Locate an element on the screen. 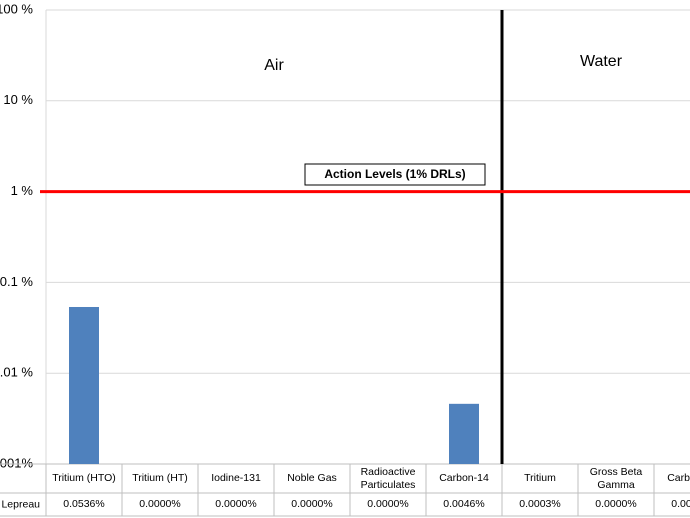 This screenshot has height=518, width=690. x-tick-label-box: Iodine-131 is located at coordinates (236, 478).